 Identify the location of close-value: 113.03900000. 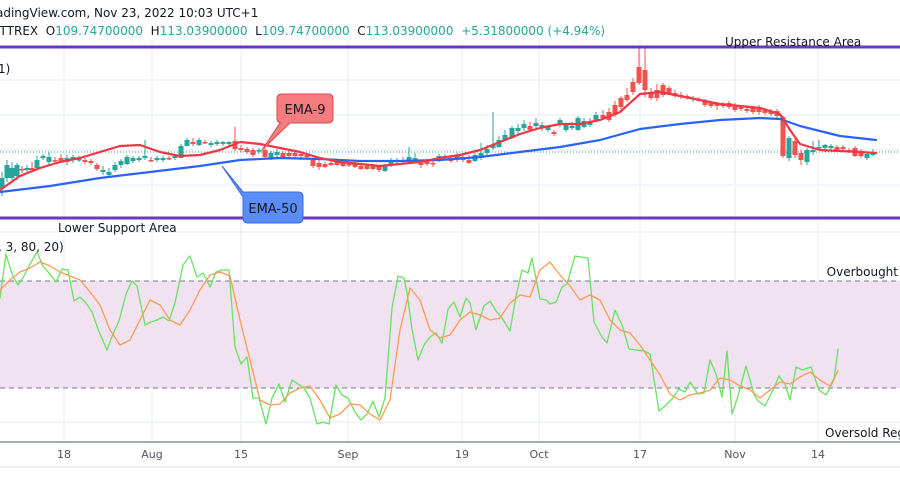
(409, 31).